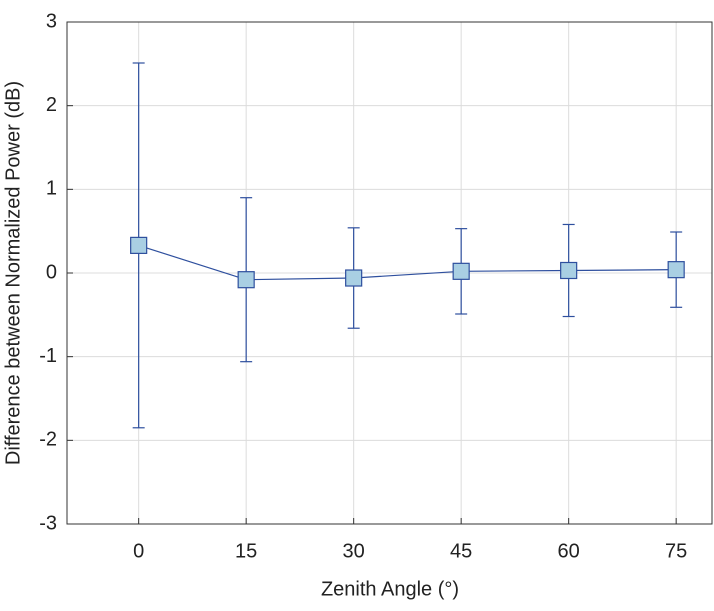 The width and height of the screenshot is (714, 611). Describe the element at coordinates (48, 440) in the screenshot. I see `y-tick-label: -2` at that location.